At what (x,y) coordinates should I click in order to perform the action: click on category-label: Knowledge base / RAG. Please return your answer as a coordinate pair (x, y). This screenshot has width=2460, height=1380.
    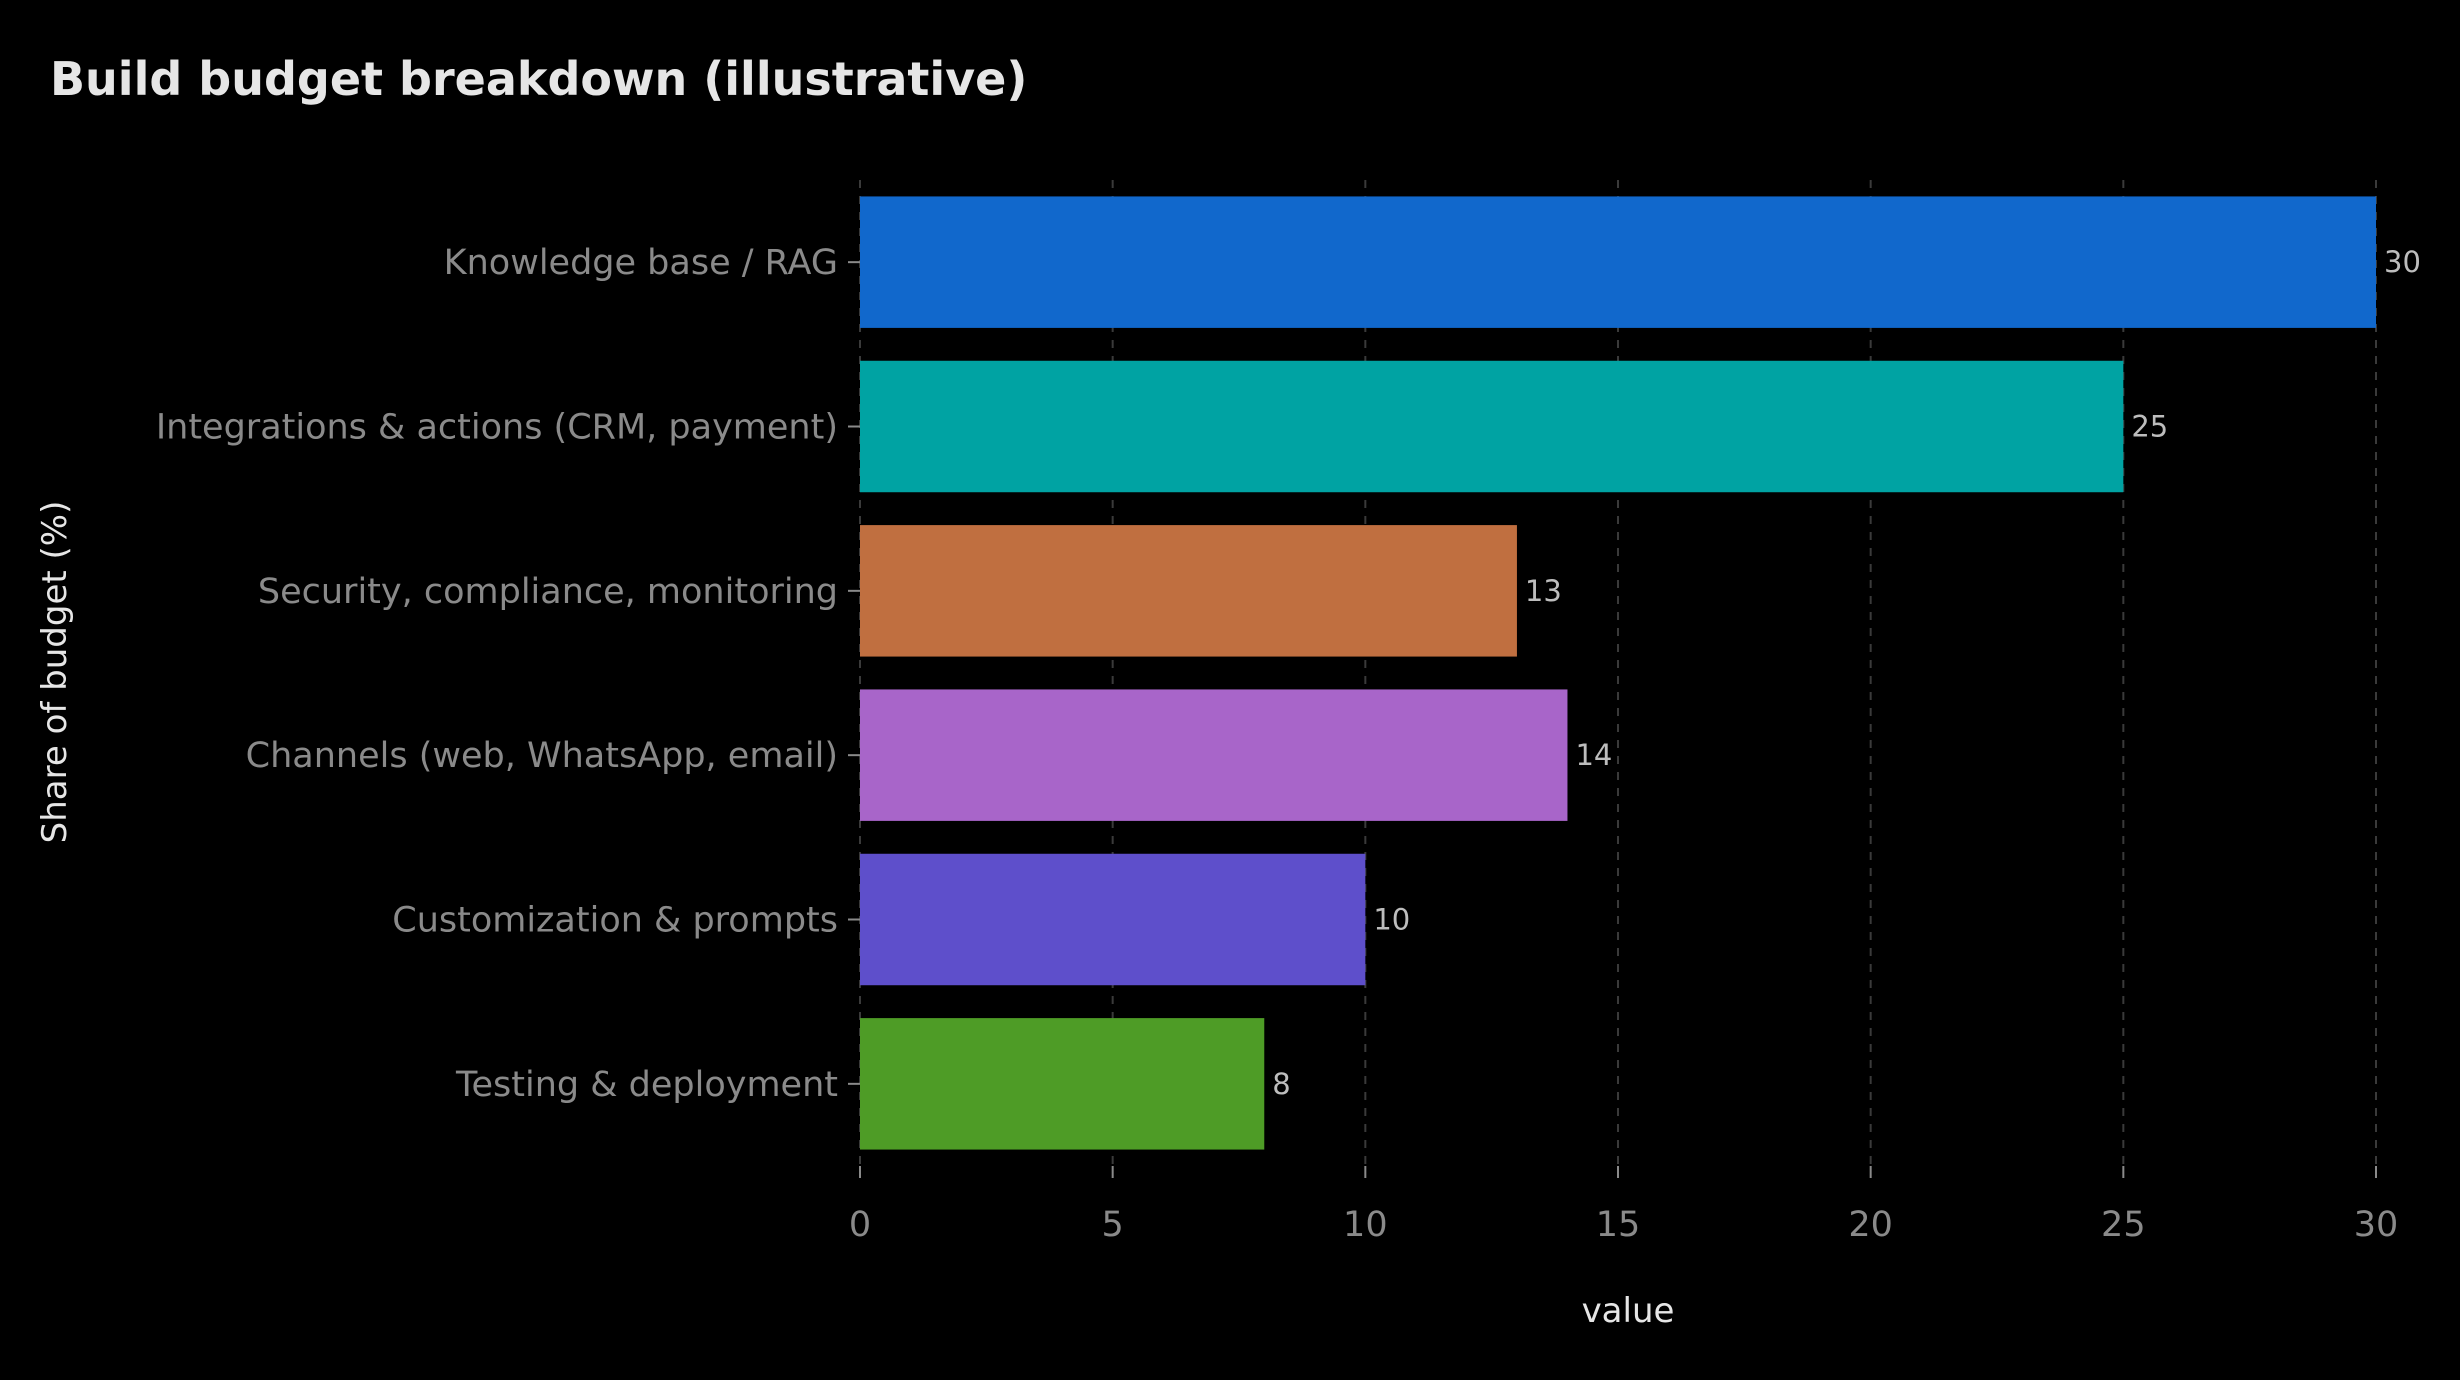
    Looking at the image, I should click on (641, 263).